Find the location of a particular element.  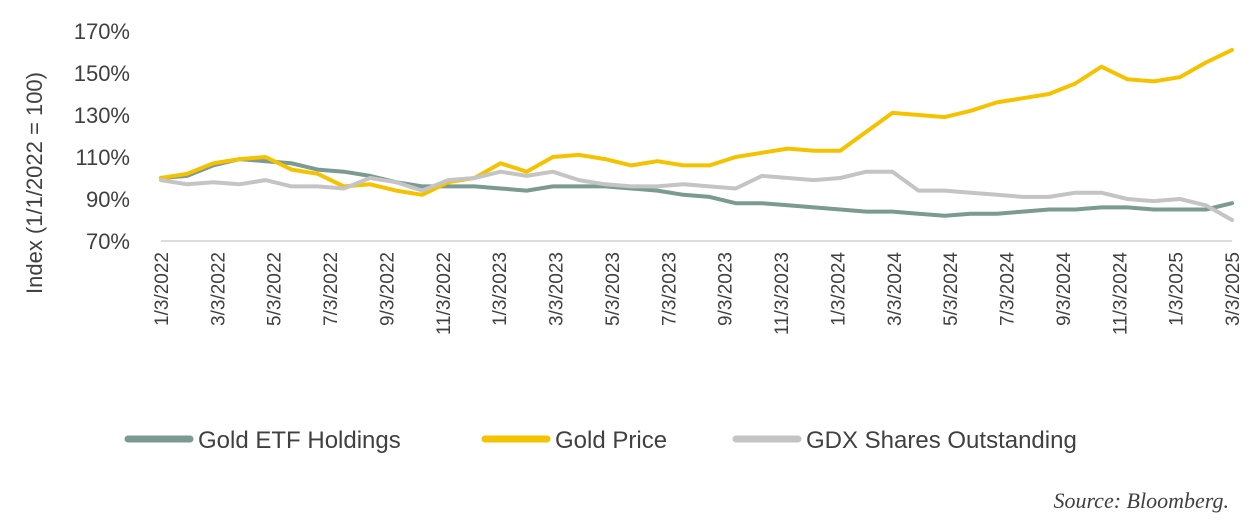

x-tick-label: 11/3/2022 is located at coordinates (444, 293).